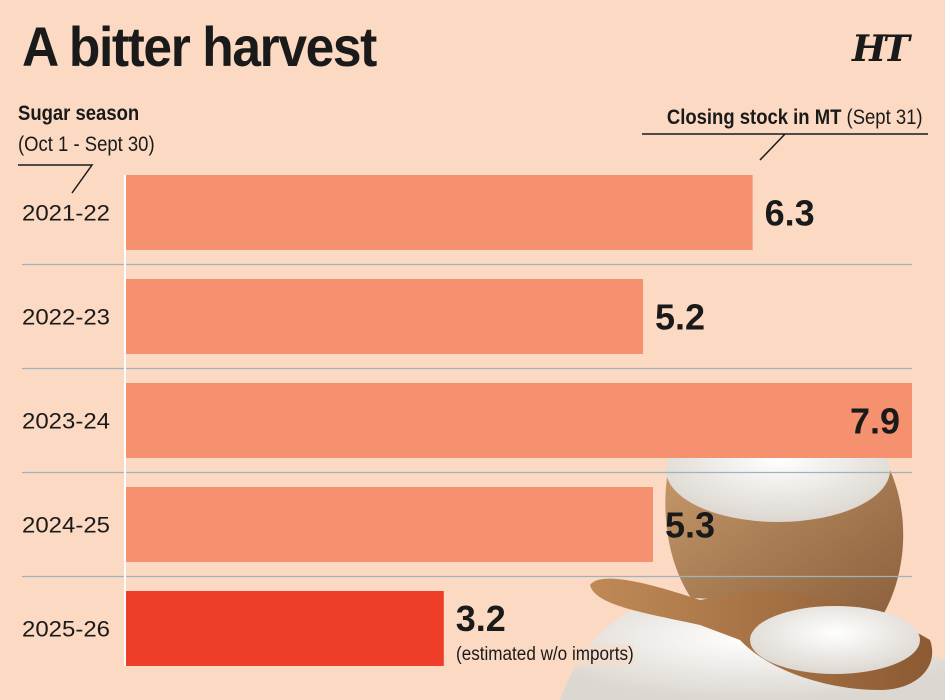 The image size is (945, 700). I want to click on x-axis-title-bold: Closing stock in MT, so click(754, 117).